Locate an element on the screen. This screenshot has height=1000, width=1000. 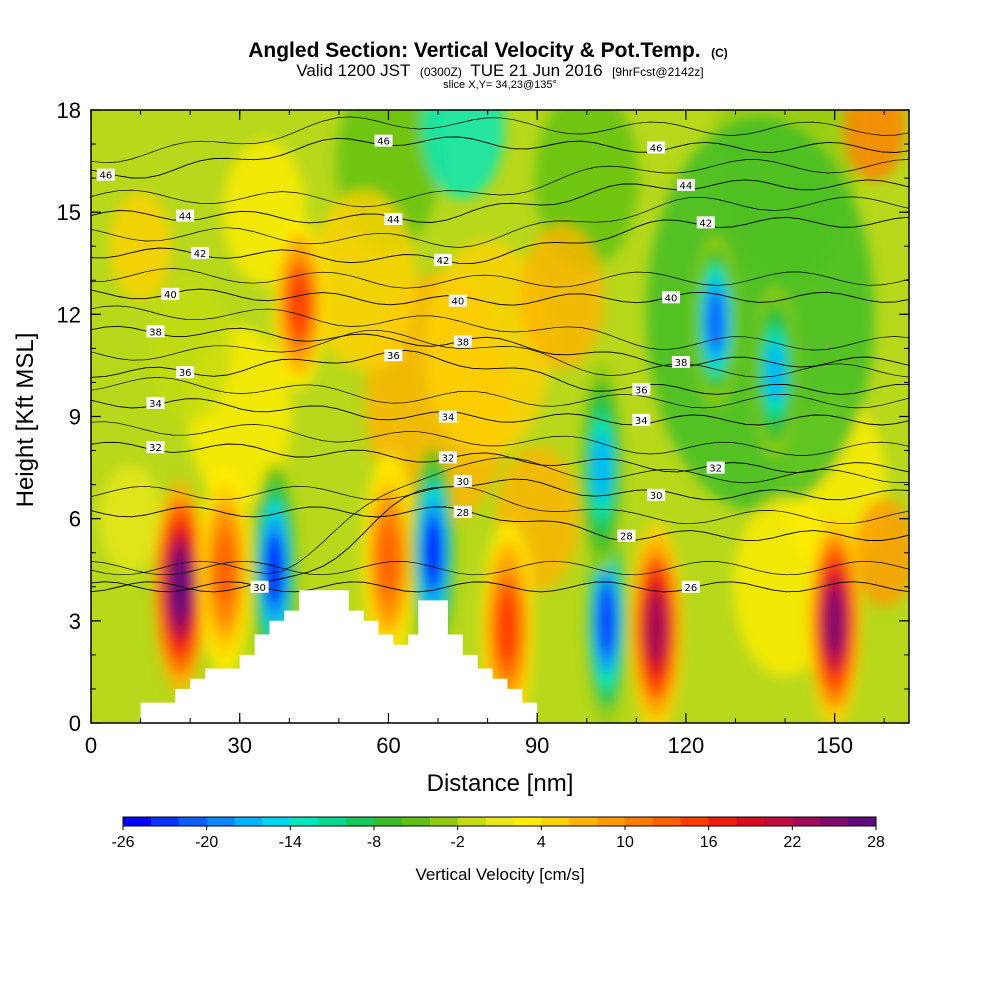
valid-prefix: Valid 1200 JST is located at coordinates (353, 70).